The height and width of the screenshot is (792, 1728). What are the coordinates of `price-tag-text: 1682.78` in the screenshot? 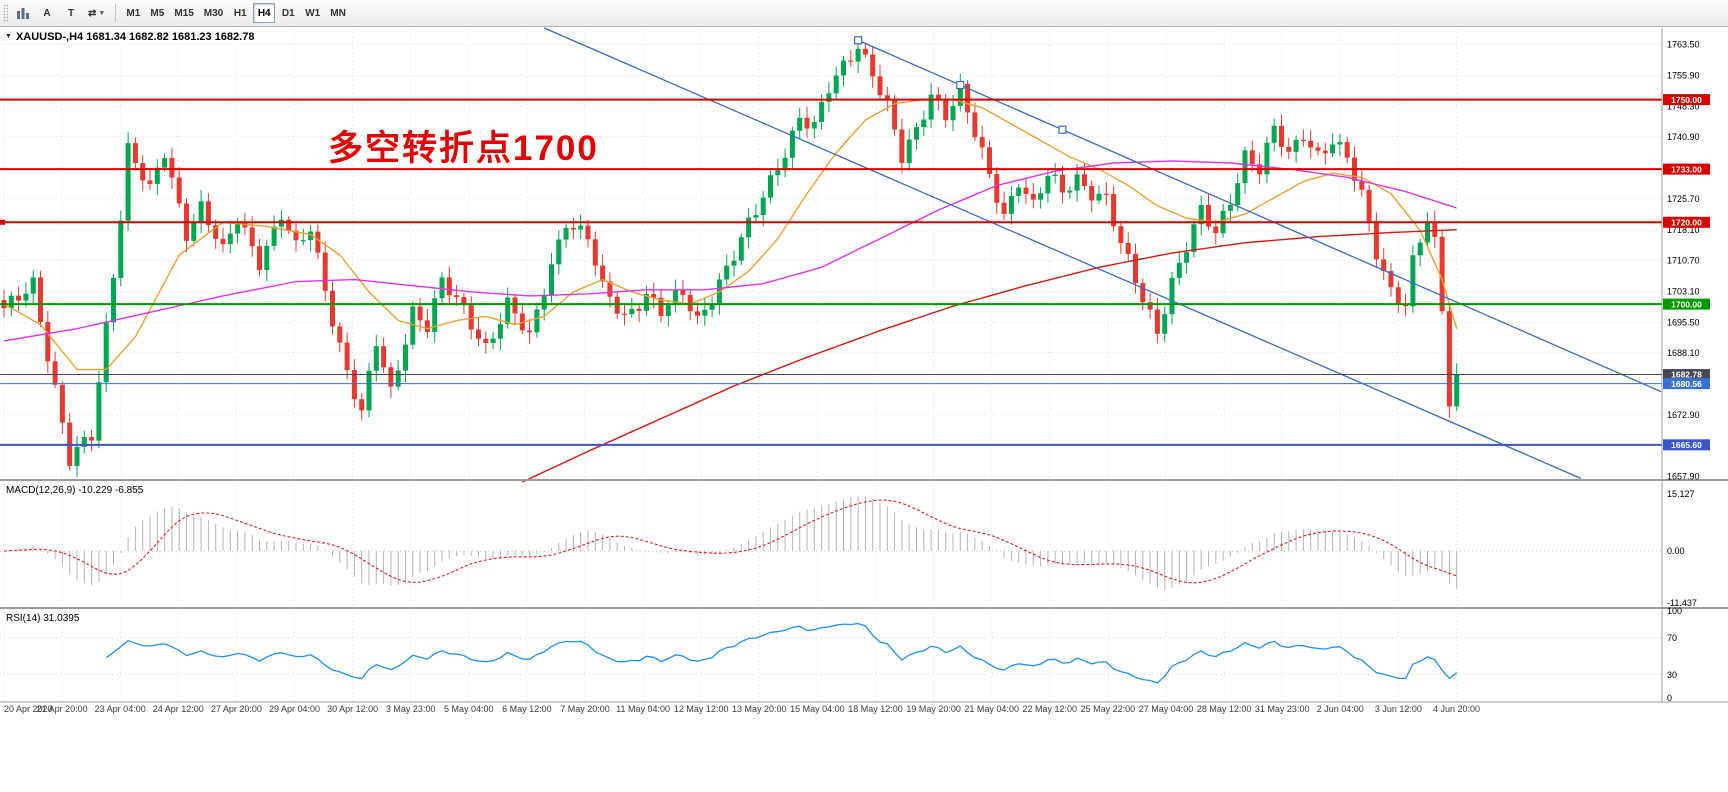 It's located at (1686, 375).